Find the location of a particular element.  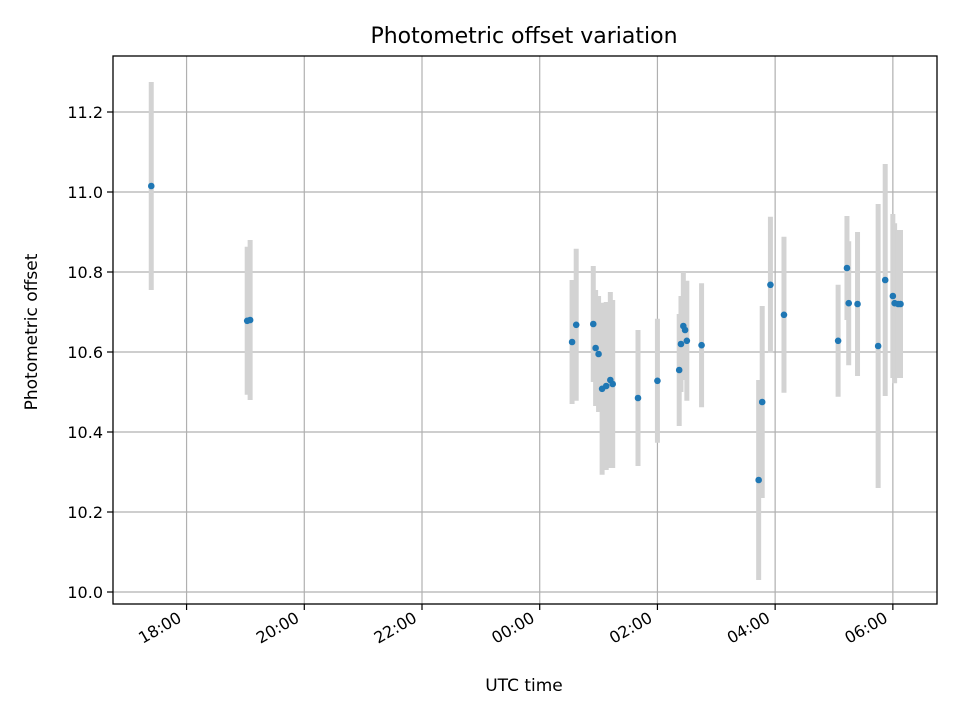

chart-title: Photometric offset variation is located at coordinates (523, 36).